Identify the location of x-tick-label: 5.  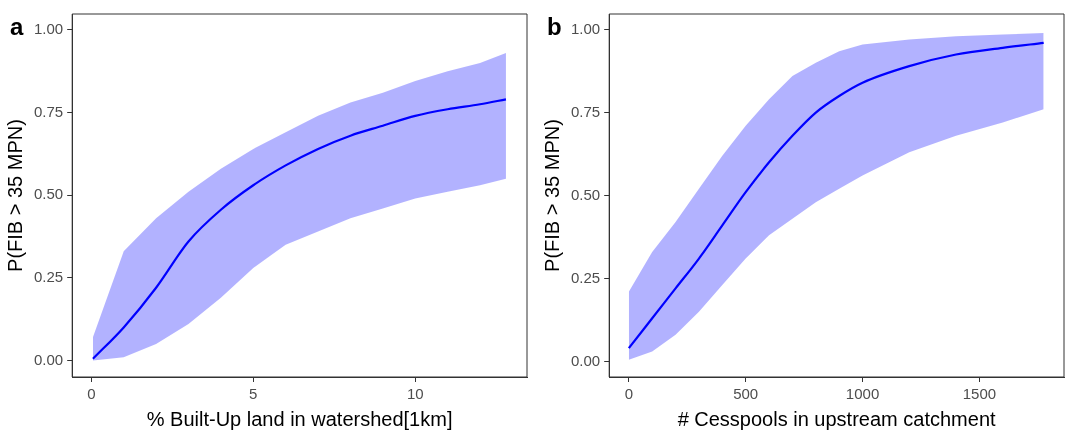
(253, 394).